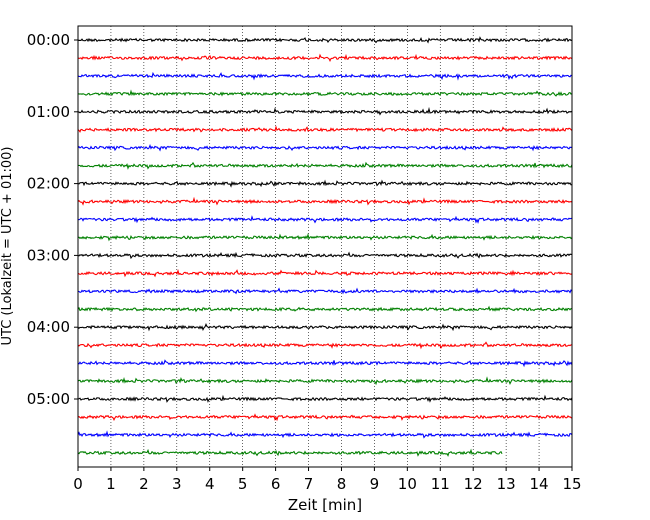 The width and height of the screenshot is (650, 520). What do you see at coordinates (111, 484) in the screenshot?
I see `x-tick-label: 1` at bounding box center [111, 484].